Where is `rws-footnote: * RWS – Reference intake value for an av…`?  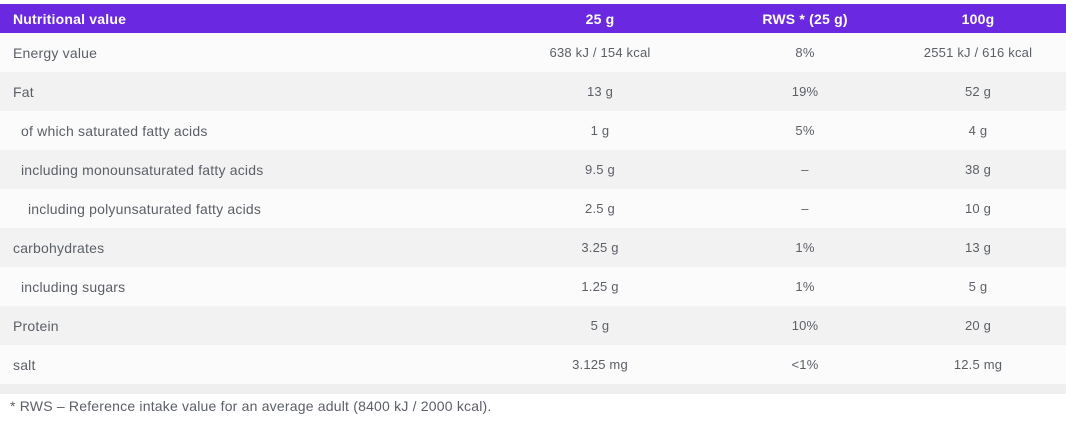
rws-footnote: * RWS – Reference intake value for an av… is located at coordinates (533, 405).